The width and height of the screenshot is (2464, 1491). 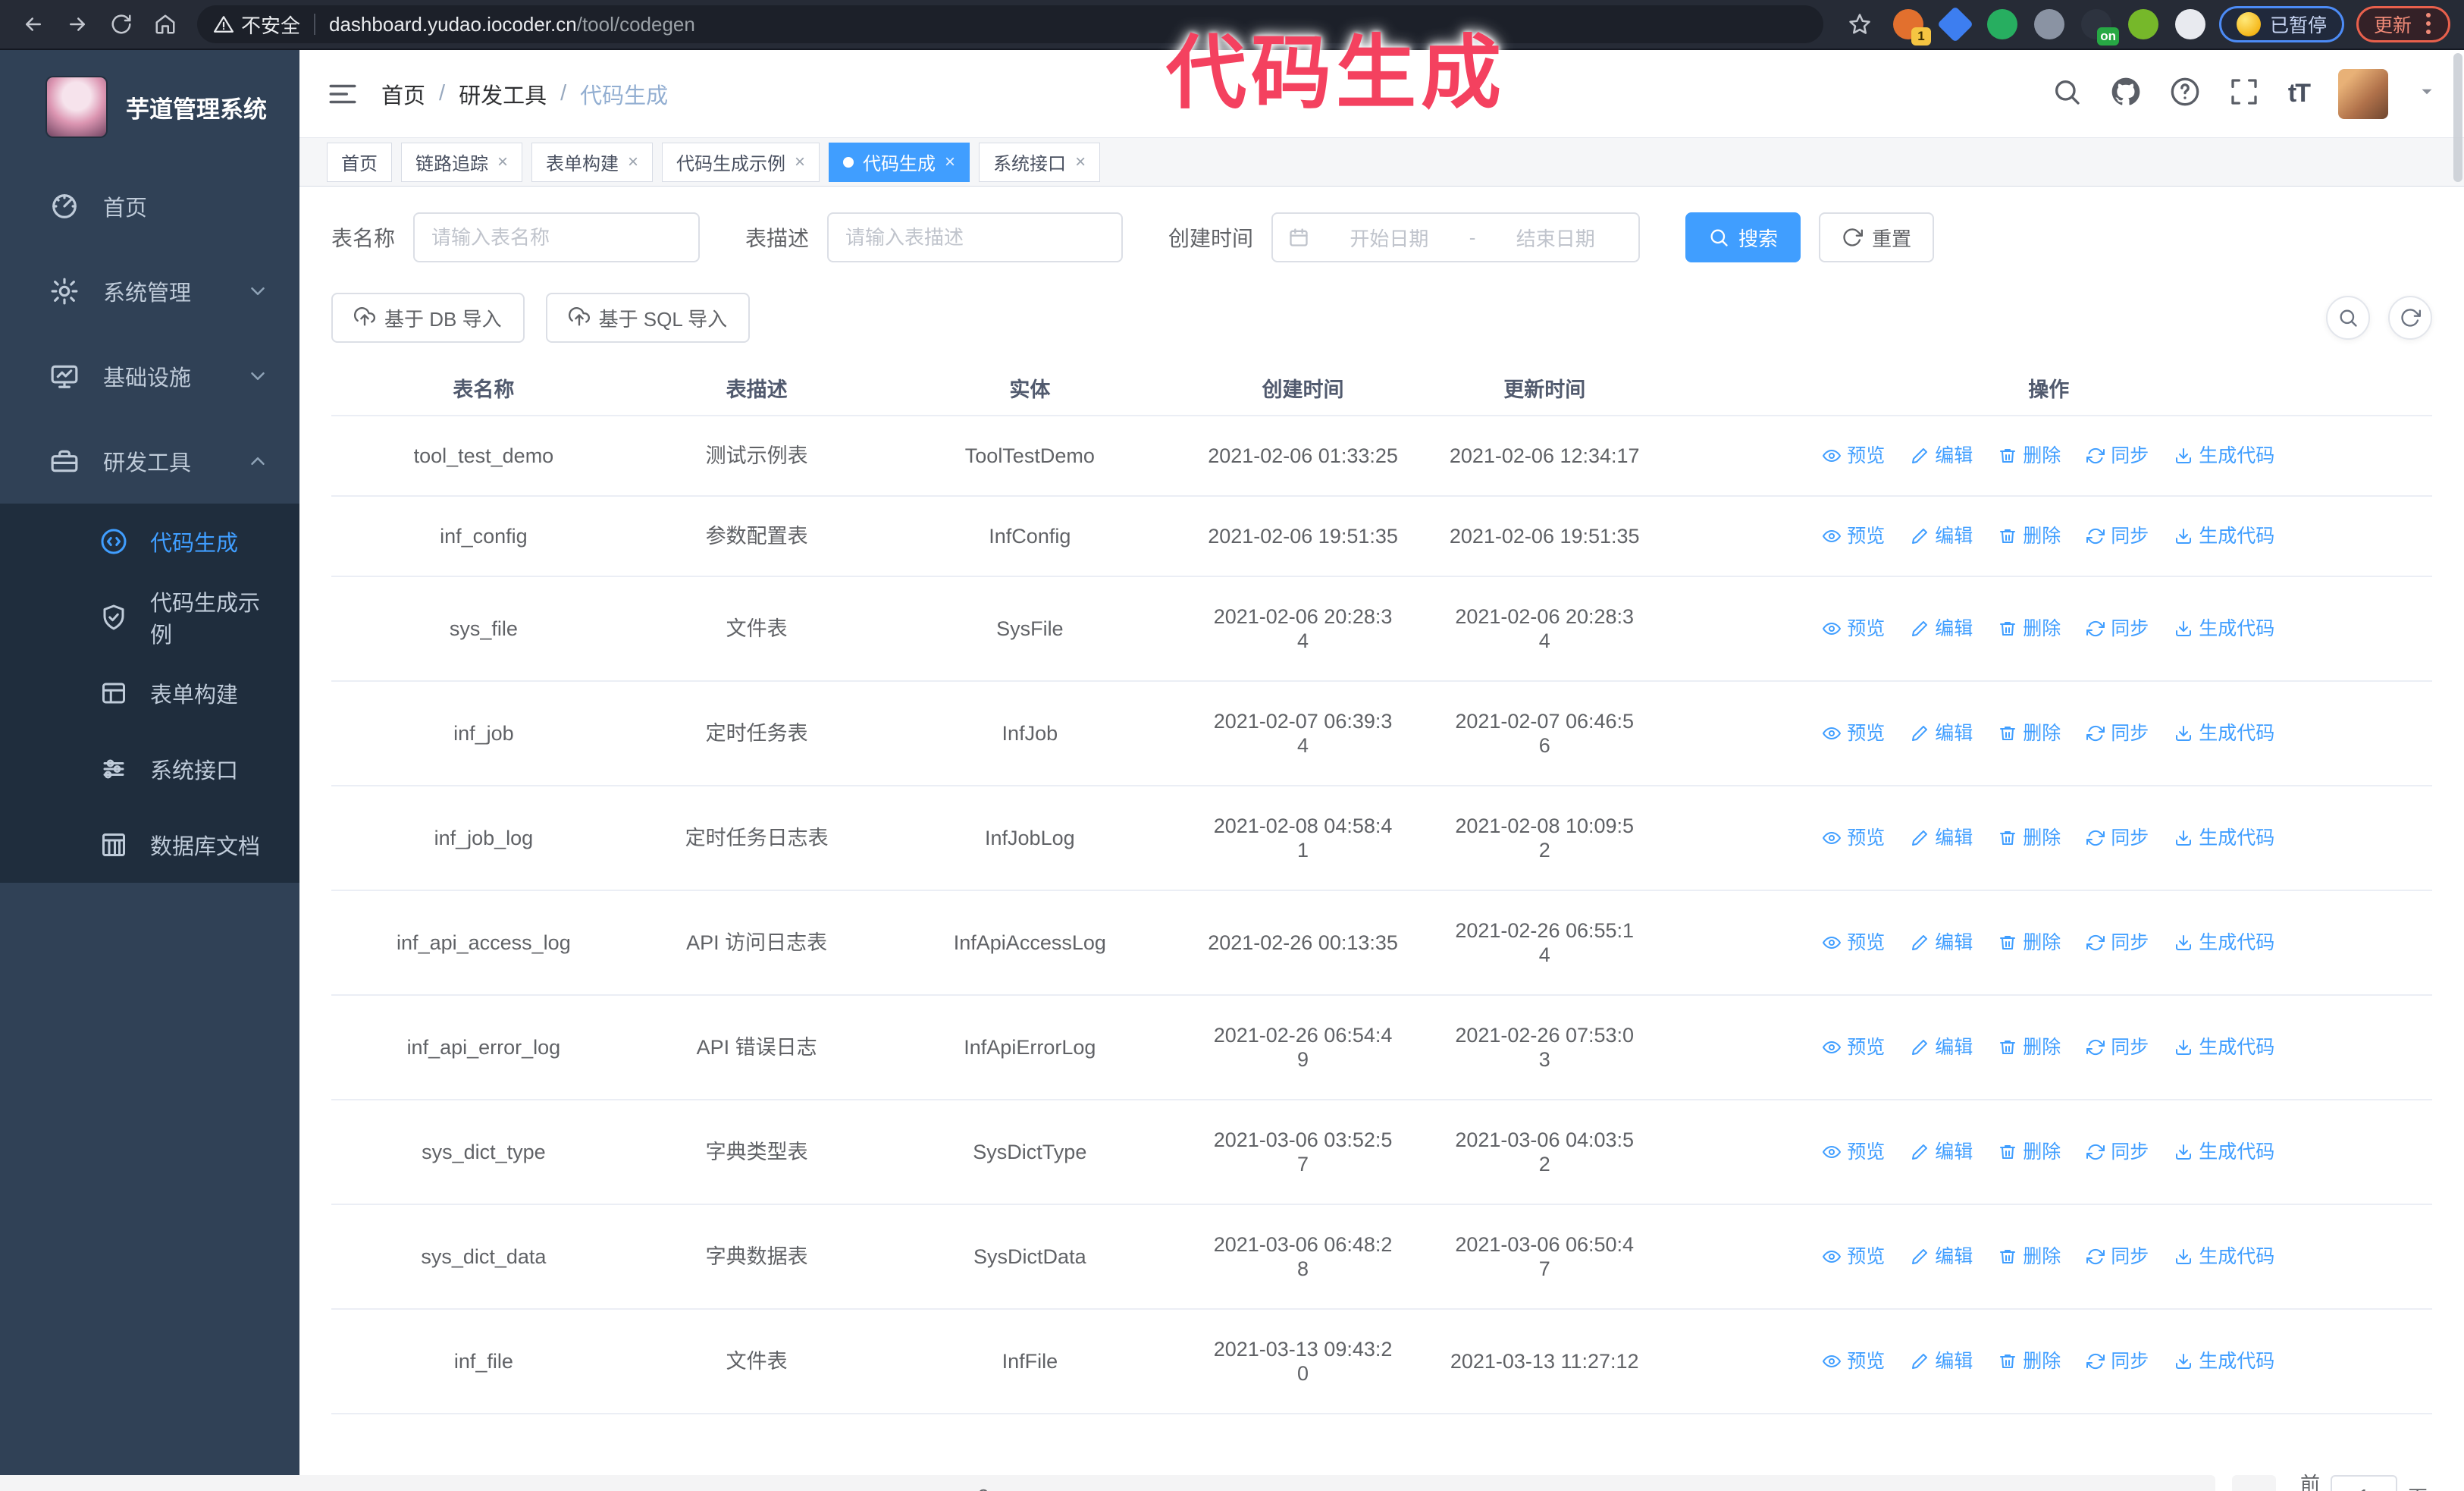 I want to click on view-tab-5: 代码生成 ×, so click(x=900, y=162).